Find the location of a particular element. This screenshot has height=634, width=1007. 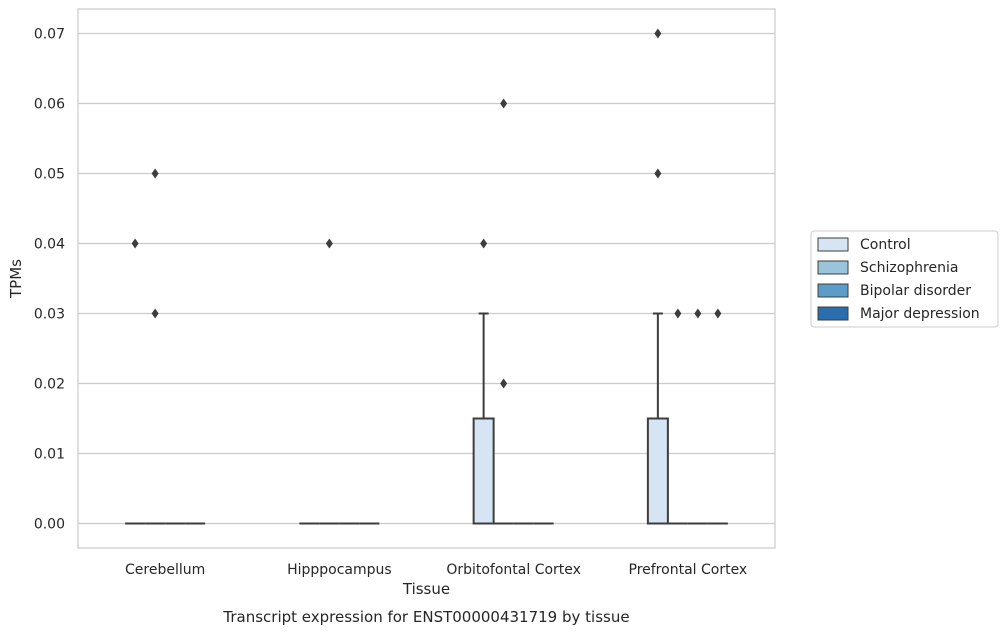

y-tick-label: 0.06 is located at coordinates (49, 105).